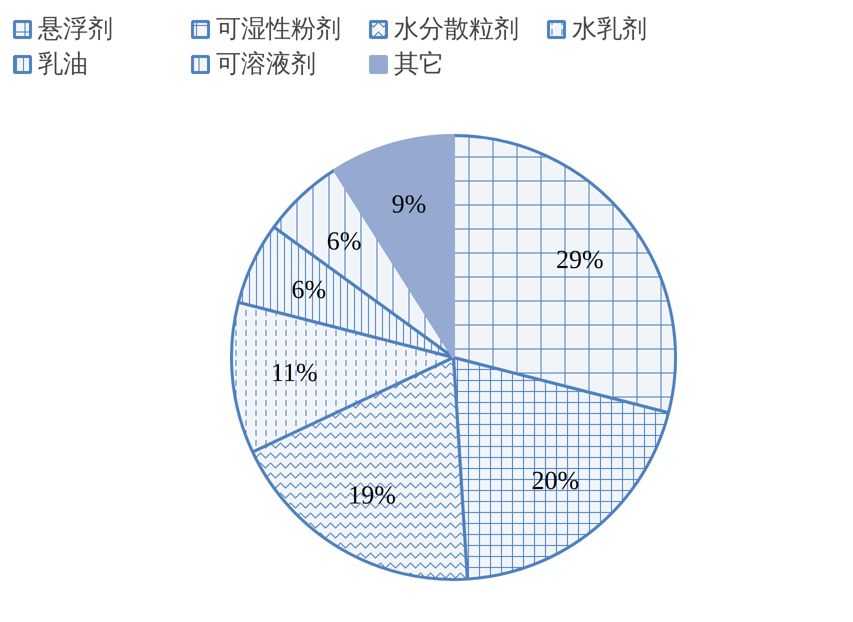 This screenshot has height=622, width=853. I want to click on legend-label: 水乳剂, so click(610, 29).